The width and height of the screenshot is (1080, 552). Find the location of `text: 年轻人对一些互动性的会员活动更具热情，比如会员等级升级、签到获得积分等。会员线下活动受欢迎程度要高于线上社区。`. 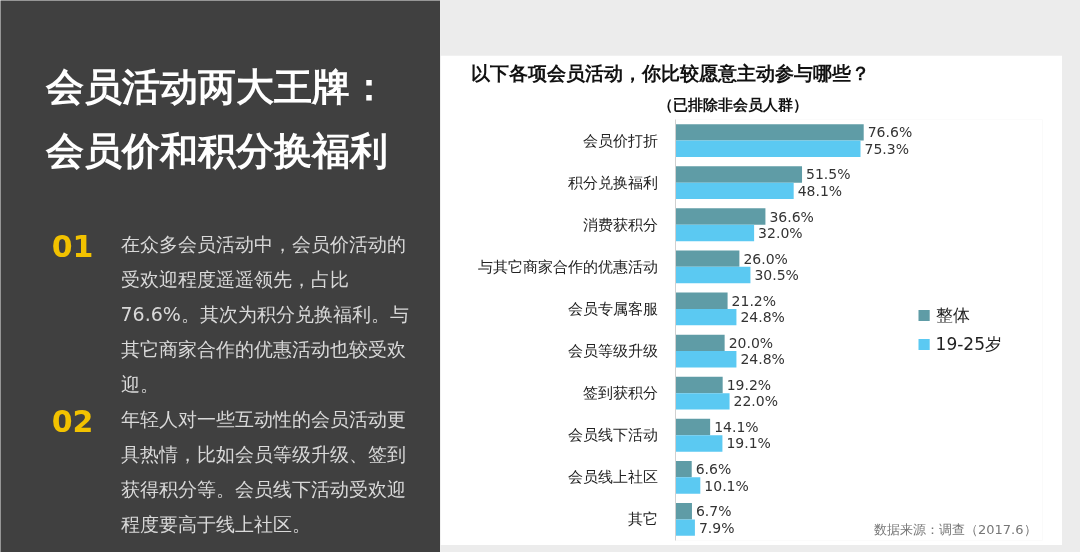

text: 年轻人对一些互动性的会员活动更具热情，比如会员等级升级、签到获得积分等。会员线下活动受欢迎程度要高于线上社区。 is located at coordinates (263, 471).